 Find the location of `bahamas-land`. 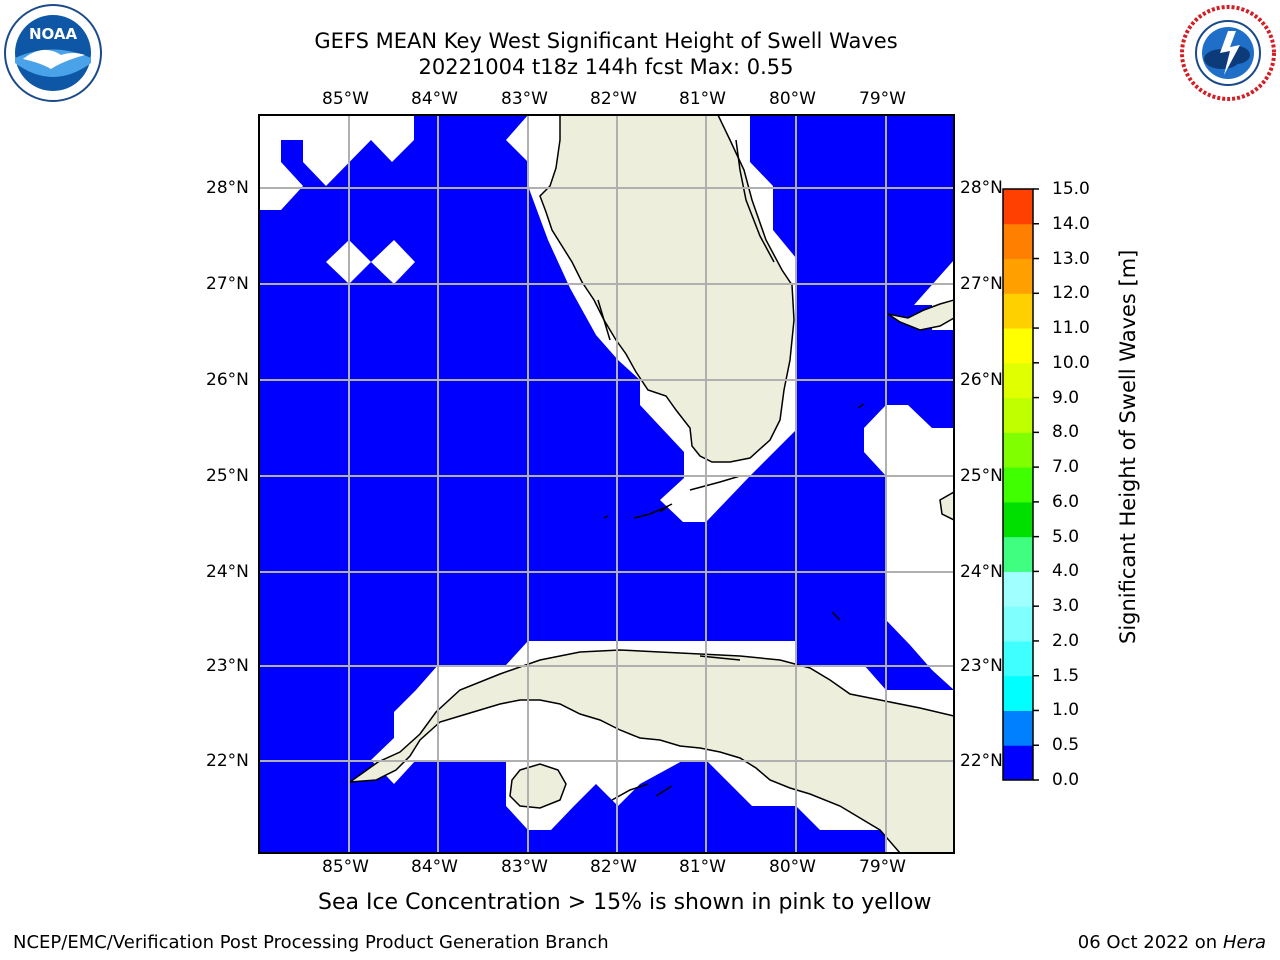

bahamas-land is located at coordinates (920, 315).